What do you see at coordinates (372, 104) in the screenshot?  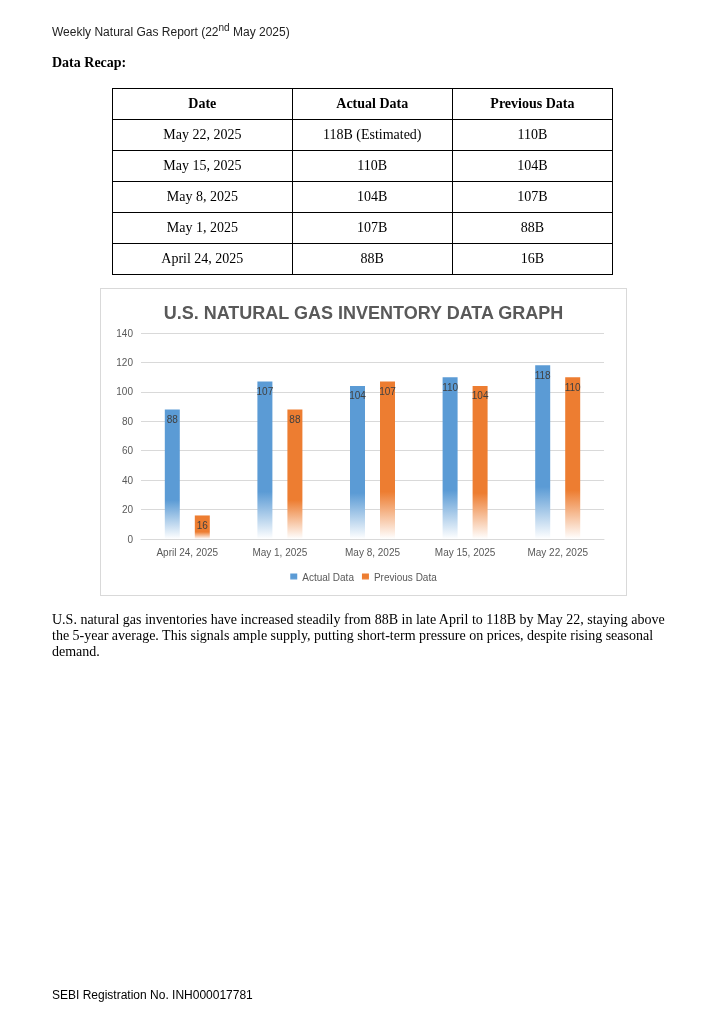 I see `text: Actual Data` at bounding box center [372, 104].